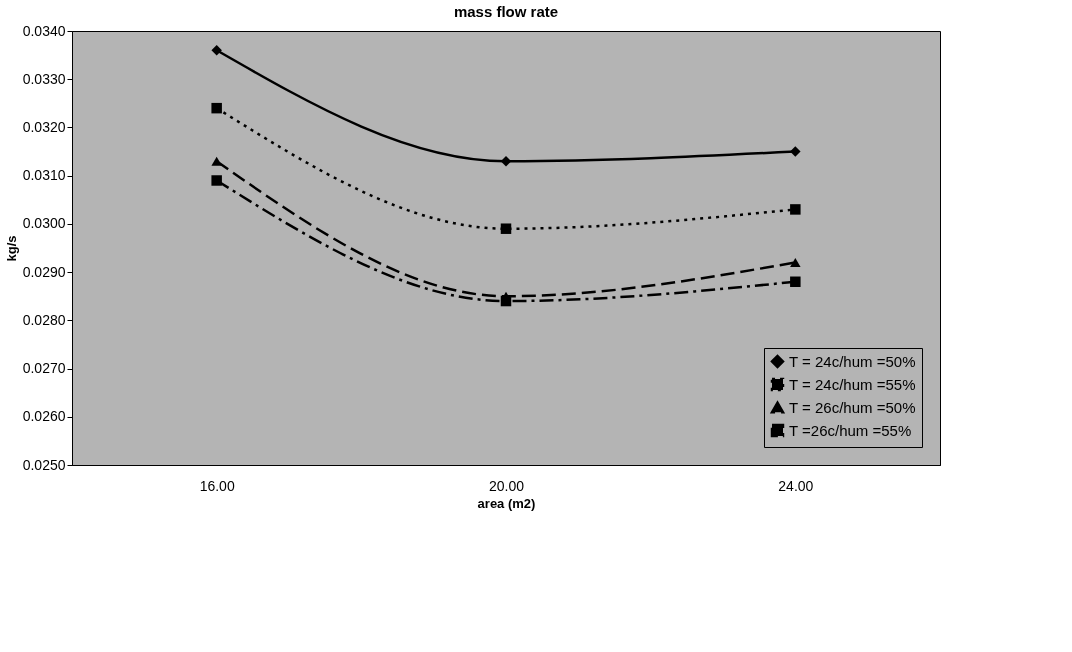 The height and width of the screenshot is (652, 1072). What do you see at coordinates (506, 503) in the screenshot?
I see `x-axis-title: area (m2)` at bounding box center [506, 503].